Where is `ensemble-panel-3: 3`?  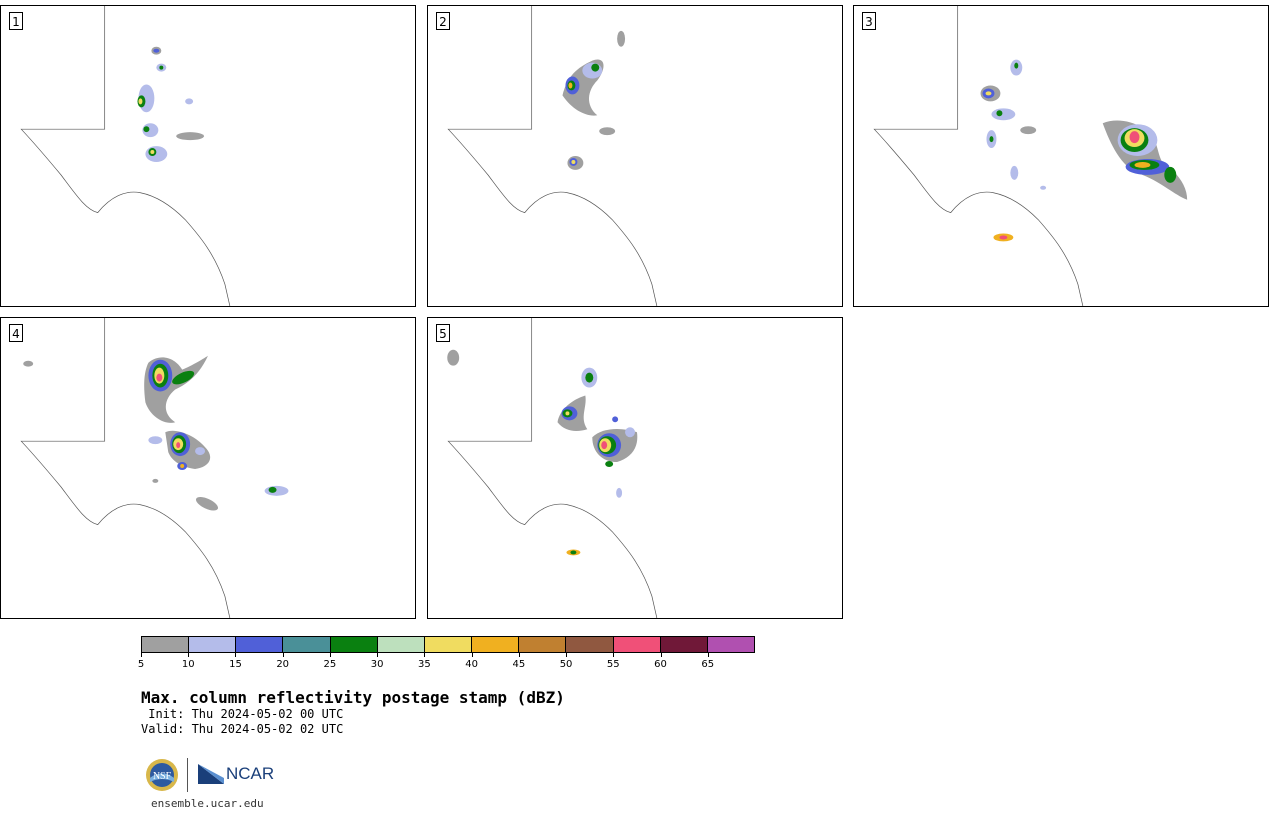
ensemble-panel-3: 3 is located at coordinates (1061, 156).